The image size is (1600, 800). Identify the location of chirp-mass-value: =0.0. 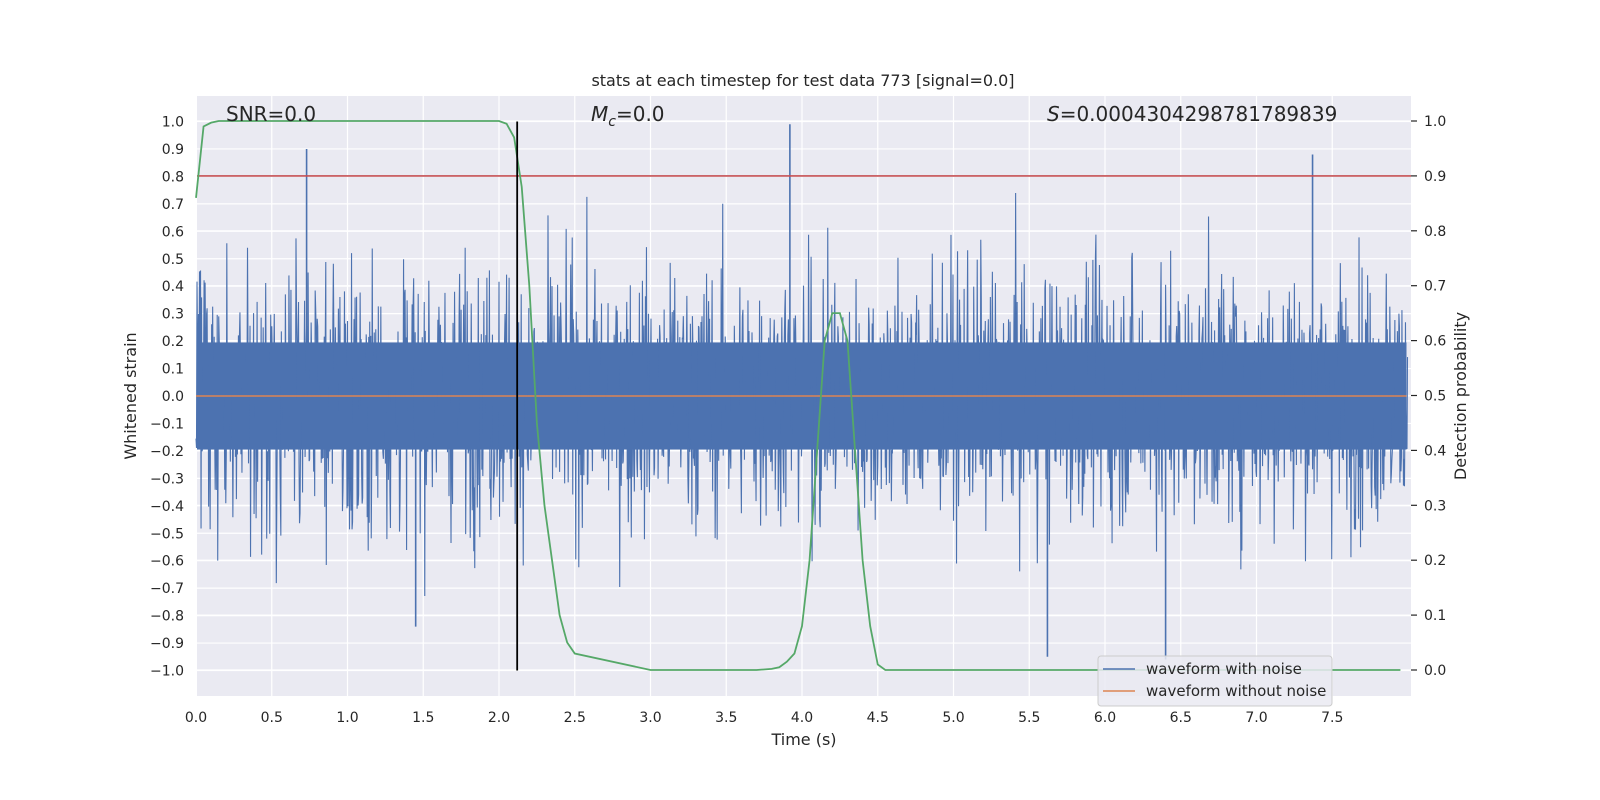
(640, 114).